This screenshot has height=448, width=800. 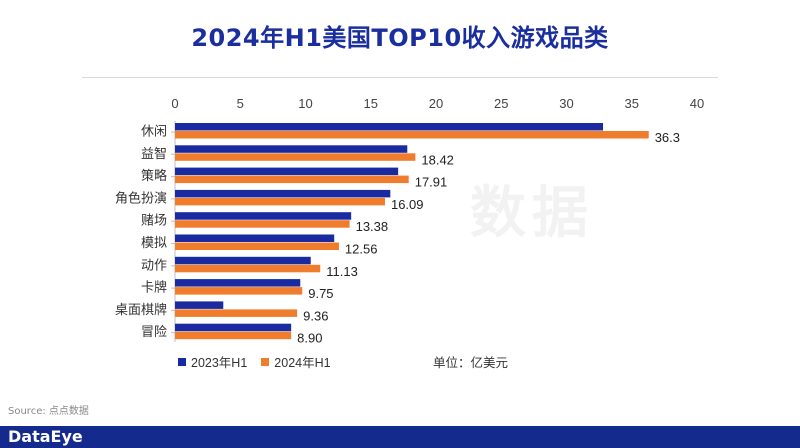 What do you see at coordinates (501, 103) in the screenshot?
I see `x-tick-label: 25` at bounding box center [501, 103].